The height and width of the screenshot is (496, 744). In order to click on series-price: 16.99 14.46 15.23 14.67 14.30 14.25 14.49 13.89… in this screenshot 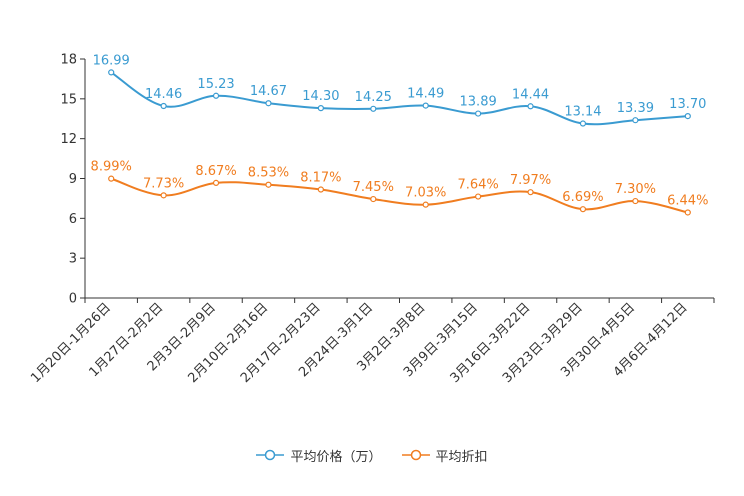, I will do `click(399, 90)`.